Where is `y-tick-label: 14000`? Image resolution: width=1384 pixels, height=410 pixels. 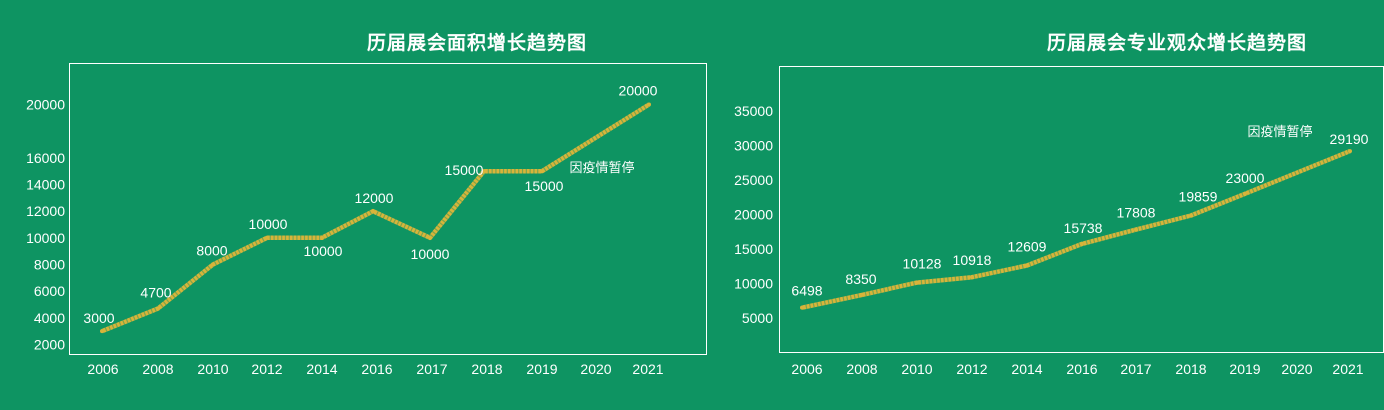 y-tick-label: 14000 is located at coordinates (45, 185).